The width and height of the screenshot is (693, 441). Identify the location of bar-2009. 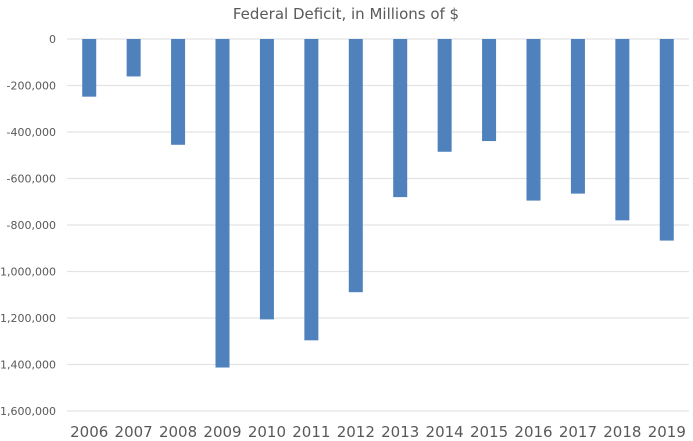
(222, 203).